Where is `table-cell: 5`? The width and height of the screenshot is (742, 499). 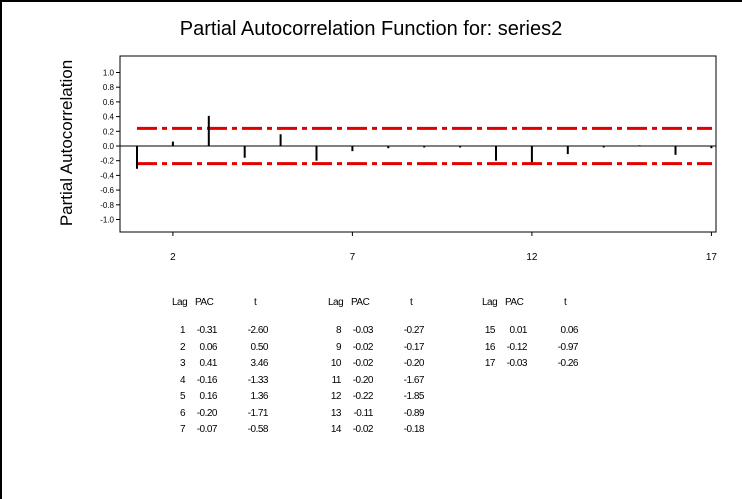 table-cell: 5 is located at coordinates (182, 396).